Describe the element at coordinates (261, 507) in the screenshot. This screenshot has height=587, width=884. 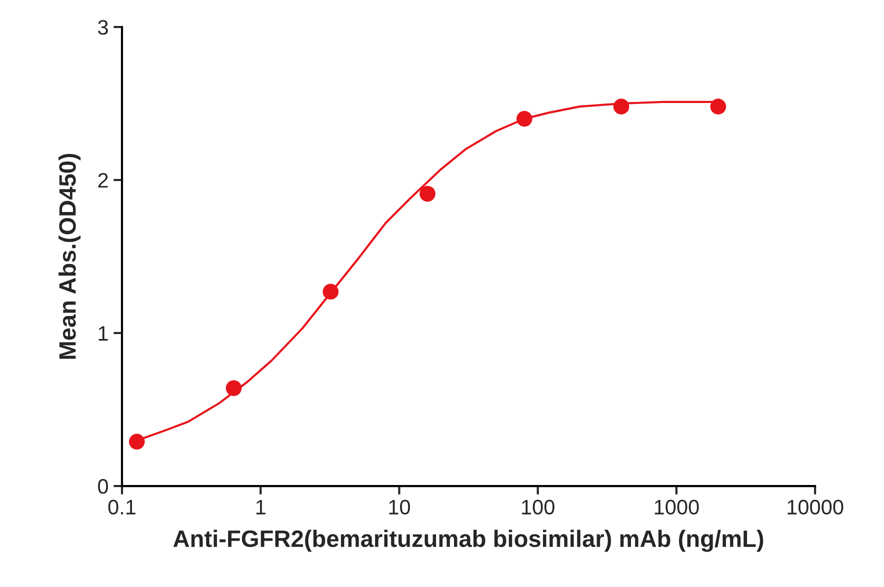
I see `x-tick-label: 1` at that location.